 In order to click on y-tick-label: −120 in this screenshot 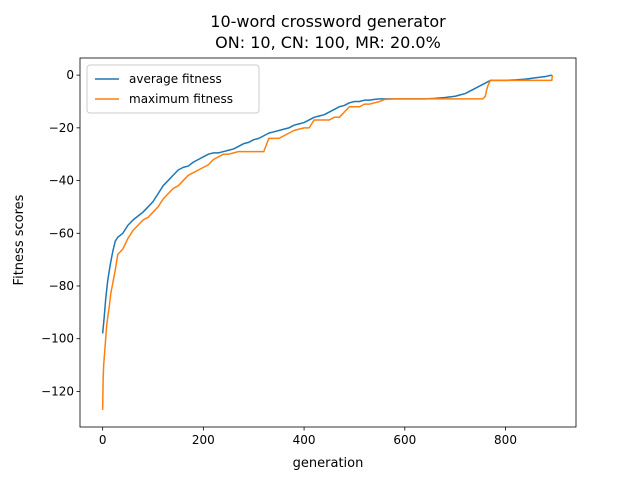, I will do `click(57, 391)`.